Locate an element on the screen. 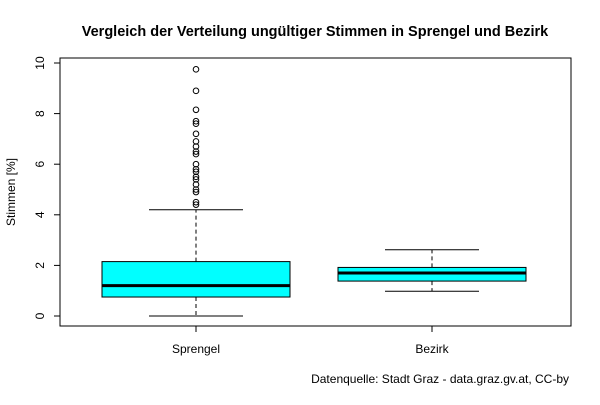 The width and height of the screenshot is (600, 405). box-bezirk is located at coordinates (432, 270).